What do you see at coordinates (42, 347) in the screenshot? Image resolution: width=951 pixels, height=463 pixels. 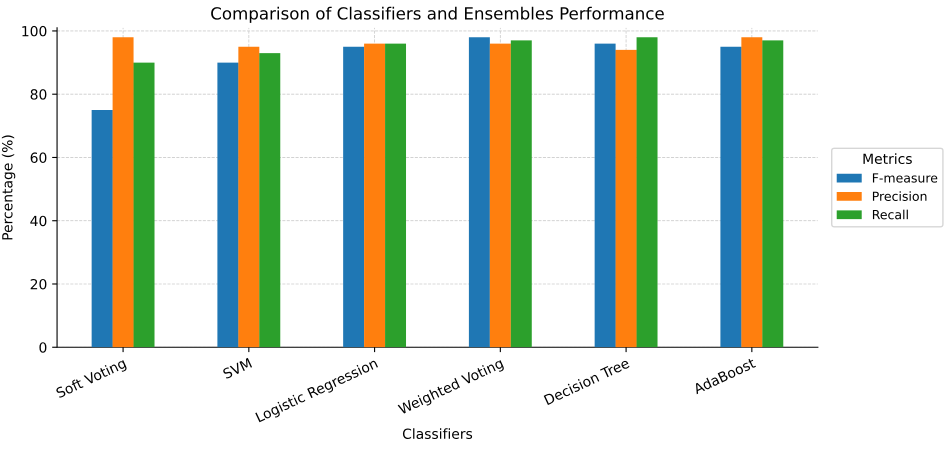 I see `y-tick-label: 0` at bounding box center [42, 347].